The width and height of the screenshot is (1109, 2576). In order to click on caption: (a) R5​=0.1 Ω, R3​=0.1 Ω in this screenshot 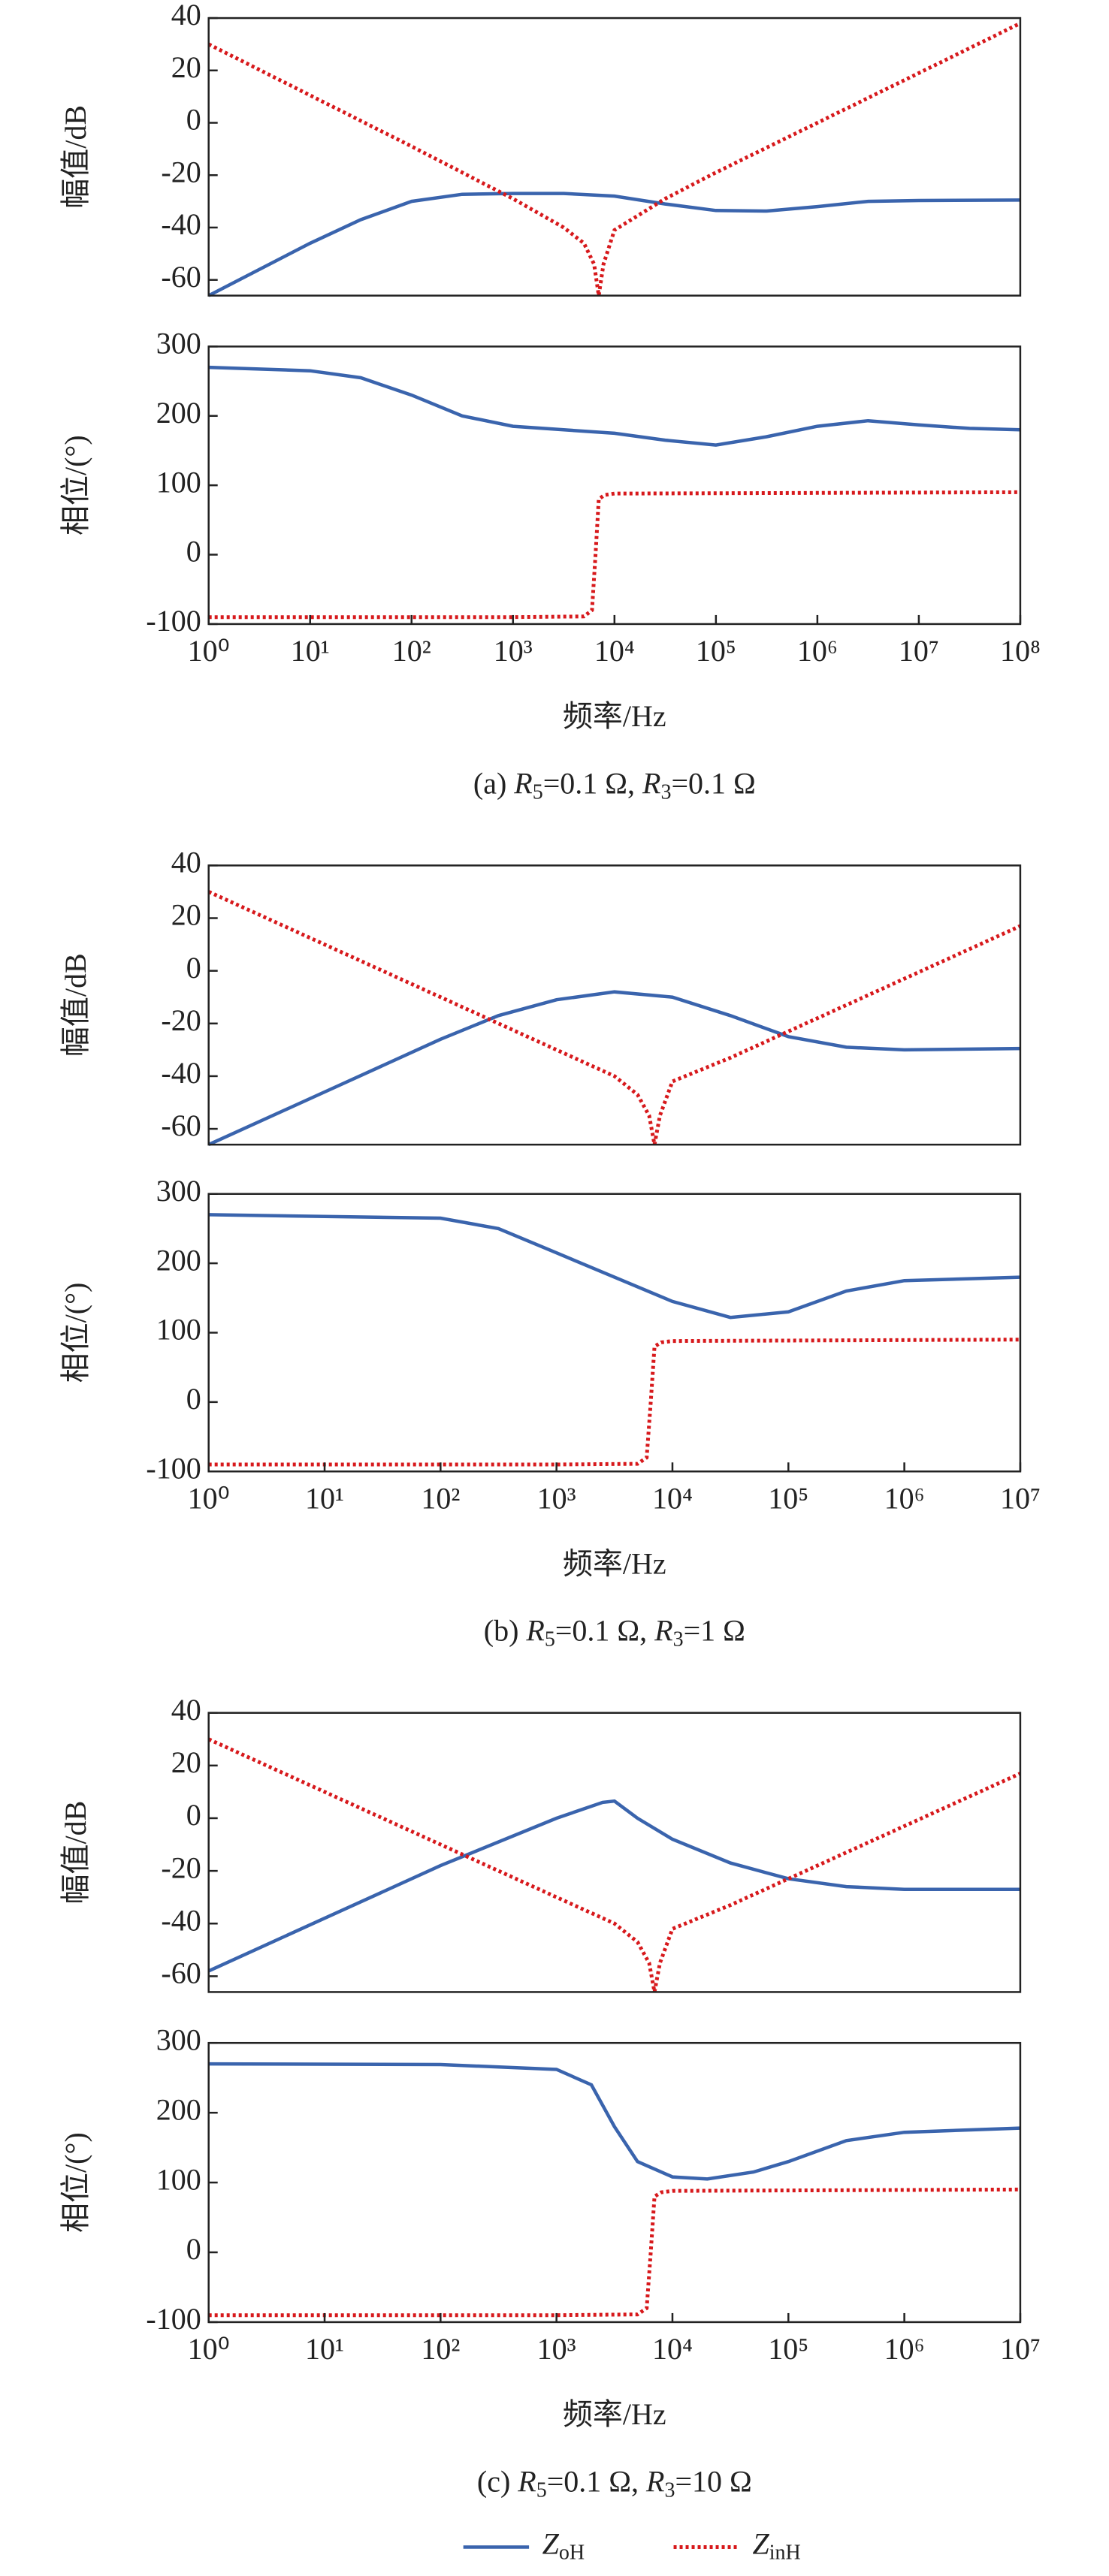, I will do `click(614, 785)`.